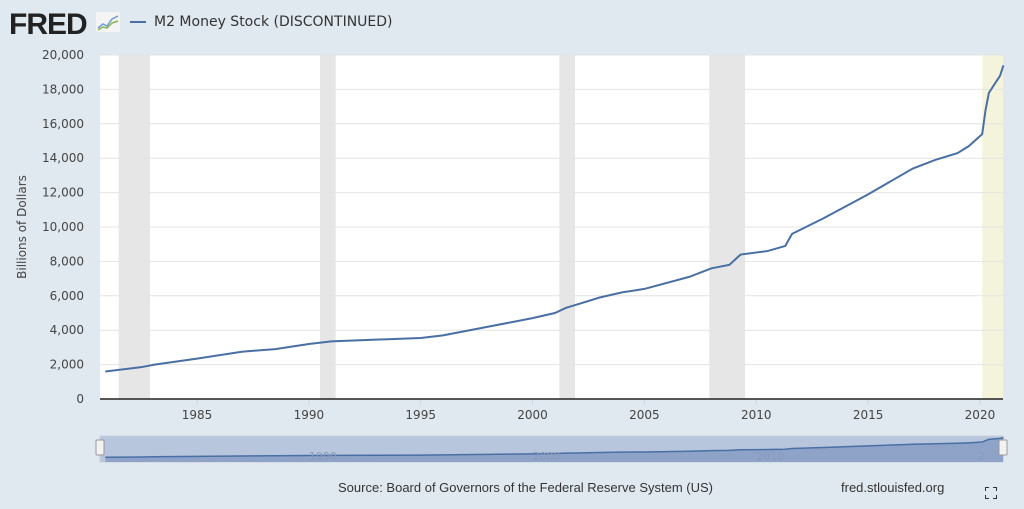 The height and width of the screenshot is (509, 1024). What do you see at coordinates (63, 55) in the screenshot?
I see `y-tick-label: 20,000` at bounding box center [63, 55].